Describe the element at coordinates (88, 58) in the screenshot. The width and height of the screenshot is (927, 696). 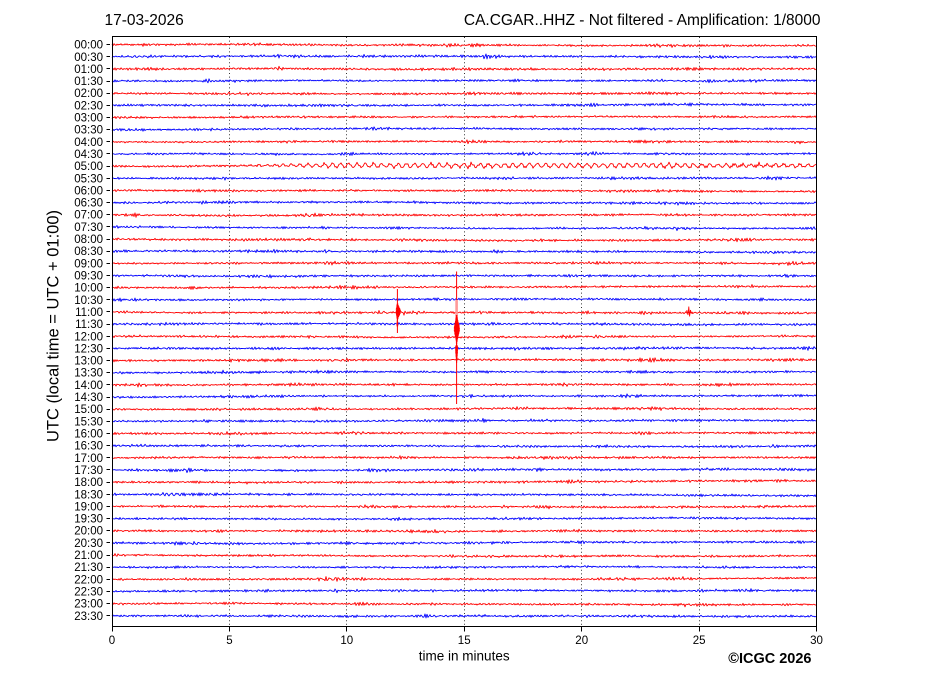
I see `svg-text: 00:30` at that location.